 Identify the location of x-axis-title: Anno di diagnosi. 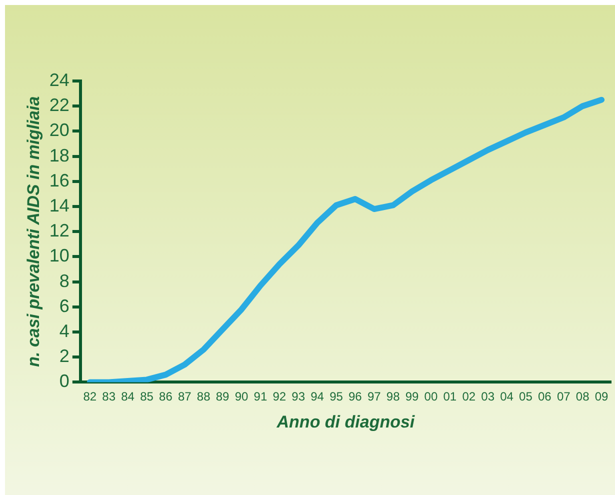
(346, 422).